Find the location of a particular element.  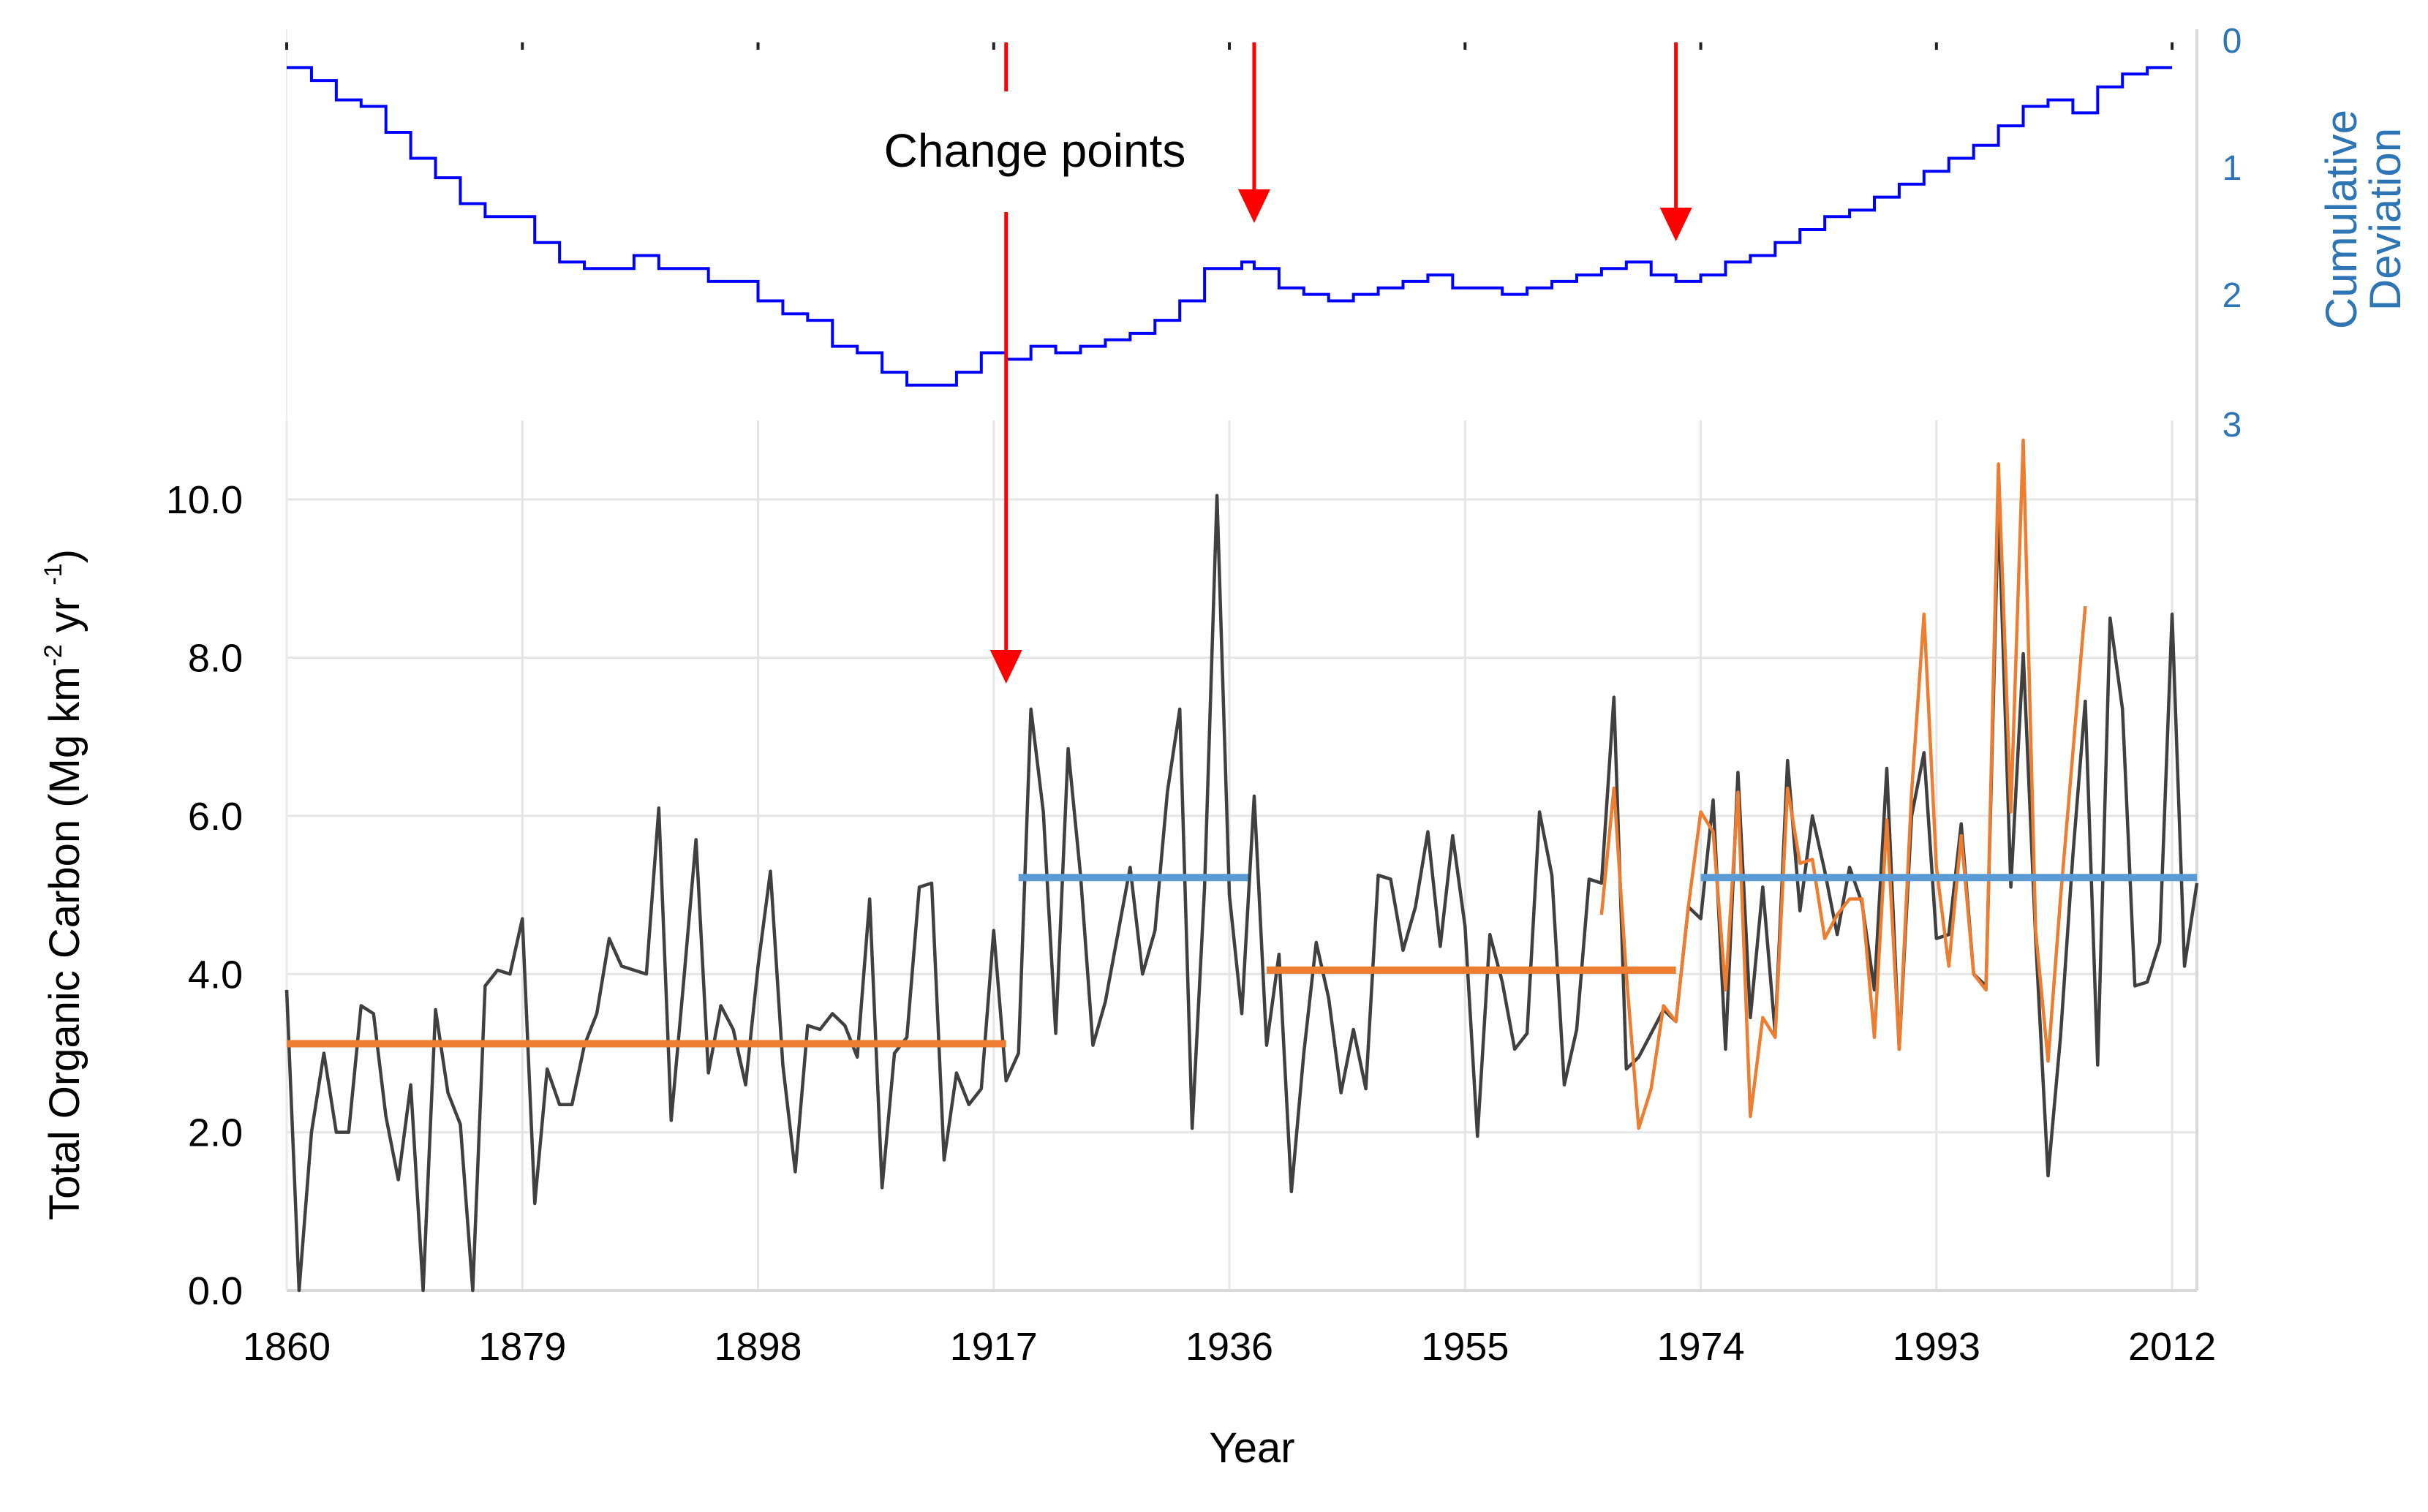

cumulative-tick-label-3: 3 is located at coordinates (2232, 425).